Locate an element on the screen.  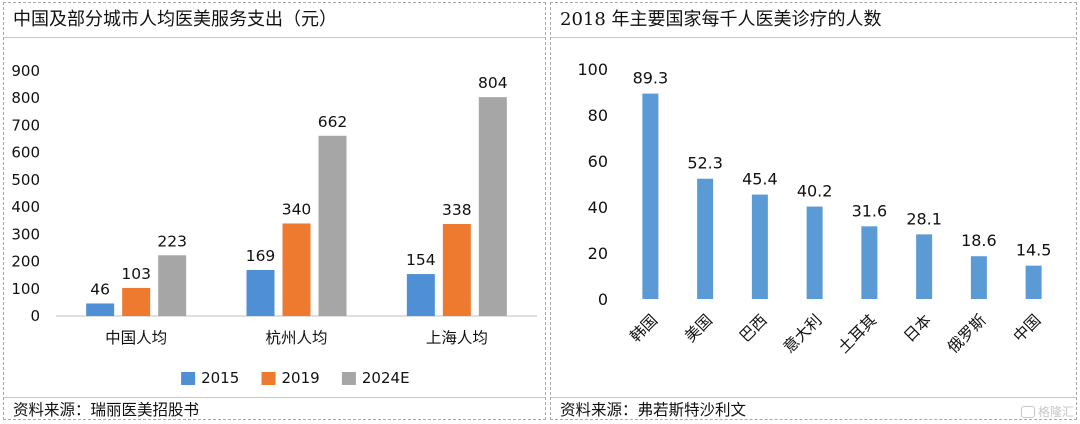
category-label: 土耳其 is located at coordinates (858, 334).